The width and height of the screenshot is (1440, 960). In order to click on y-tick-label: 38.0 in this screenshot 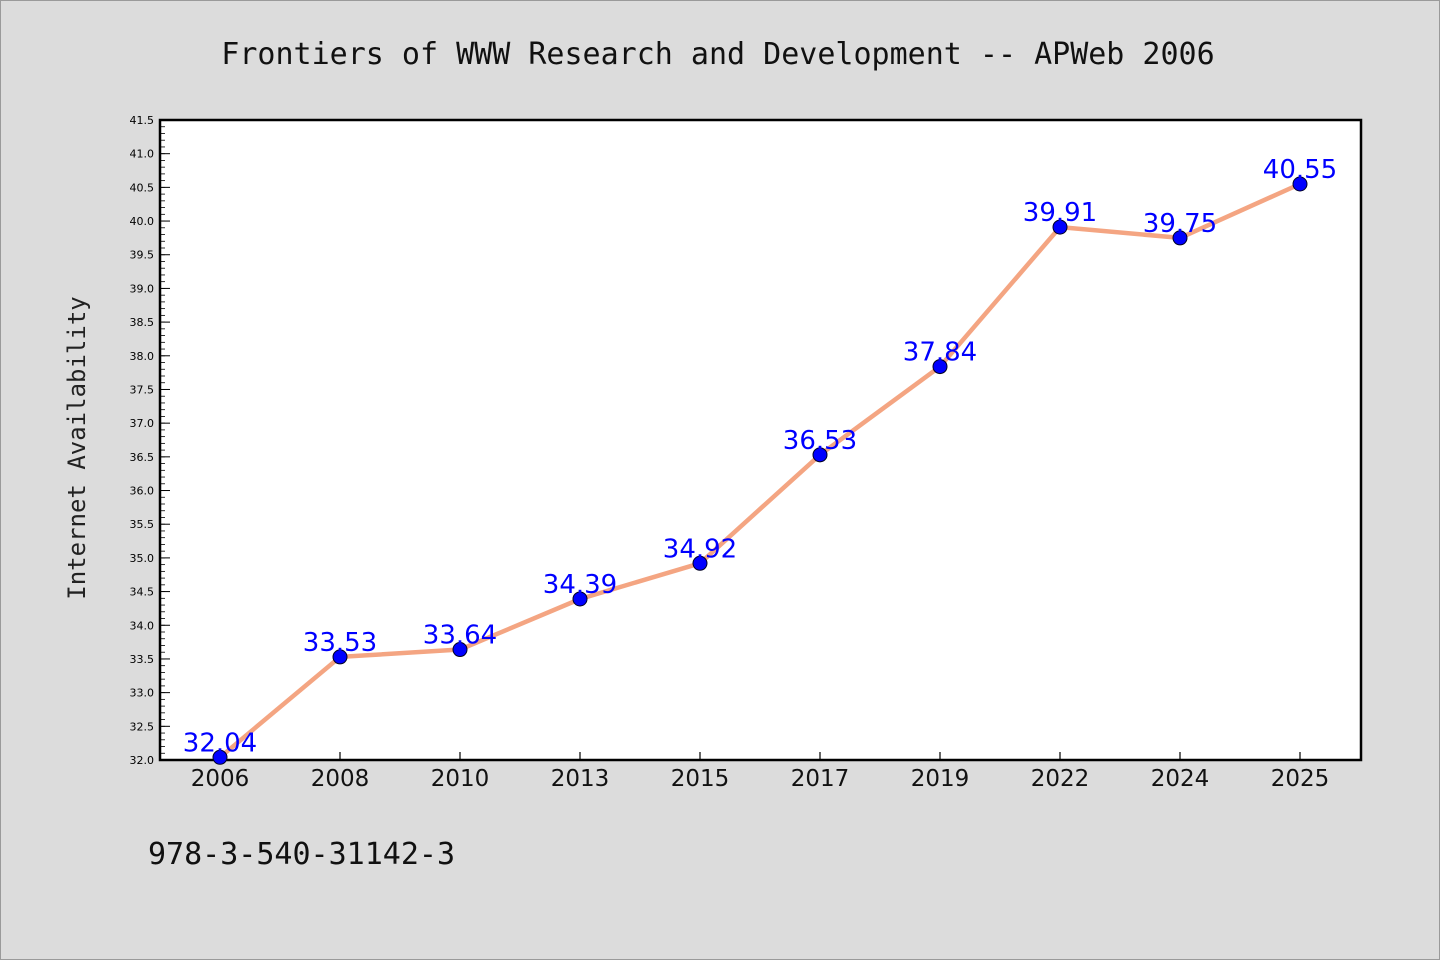, I will do `click(142, 356)`.